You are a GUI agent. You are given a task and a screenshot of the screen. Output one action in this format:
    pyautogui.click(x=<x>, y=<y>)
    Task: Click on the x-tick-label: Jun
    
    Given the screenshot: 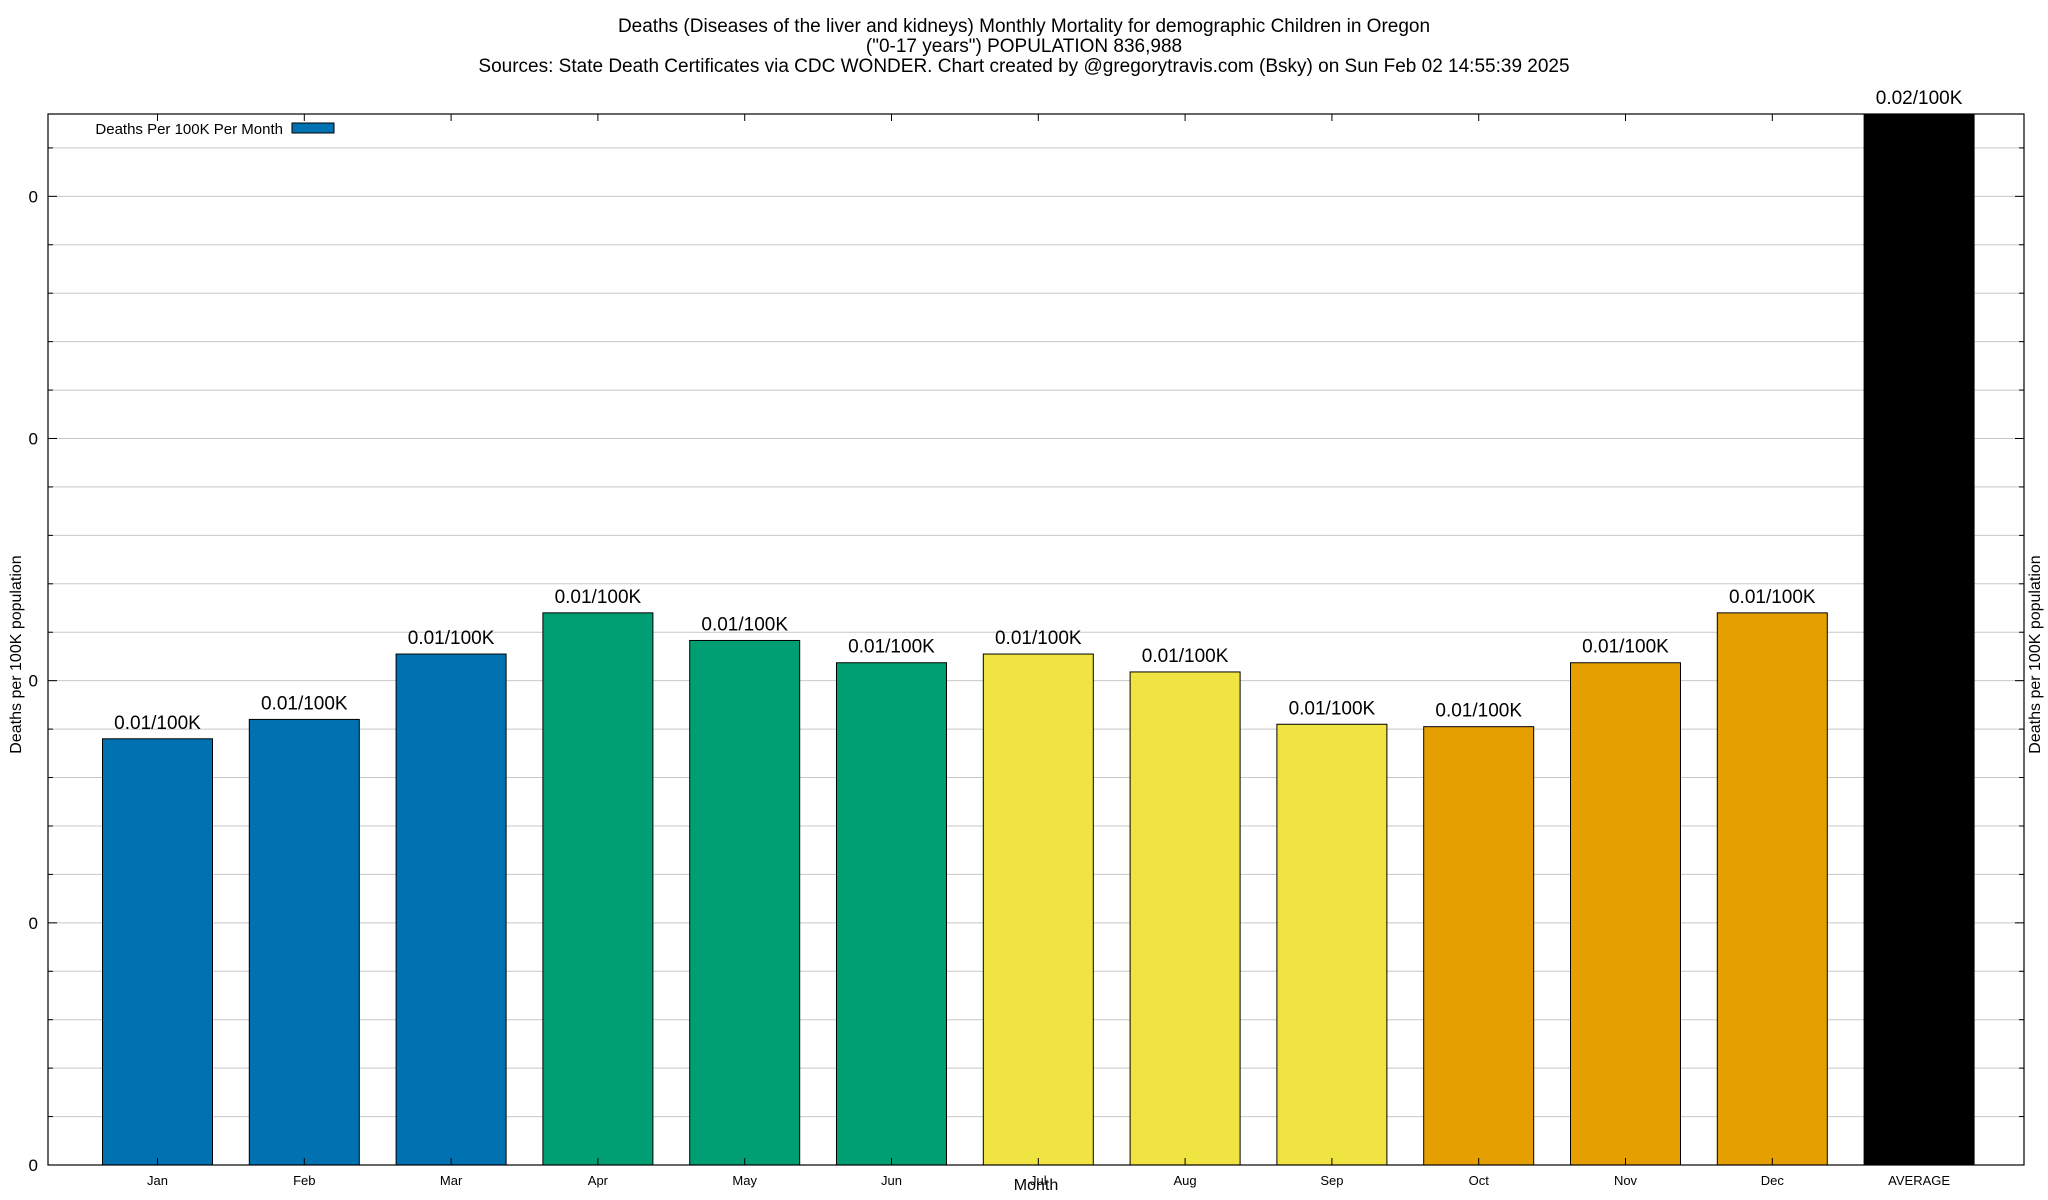 What is the action you would take?
    pyautogui.click(x=891, y=1180)
    